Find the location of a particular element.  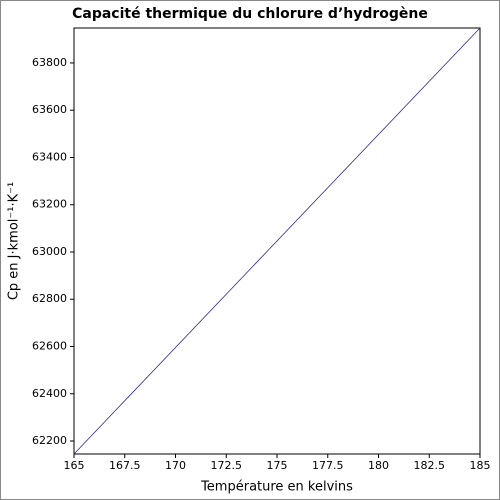

x-tick-label: 182.5 is located at coordinates (430, 465).